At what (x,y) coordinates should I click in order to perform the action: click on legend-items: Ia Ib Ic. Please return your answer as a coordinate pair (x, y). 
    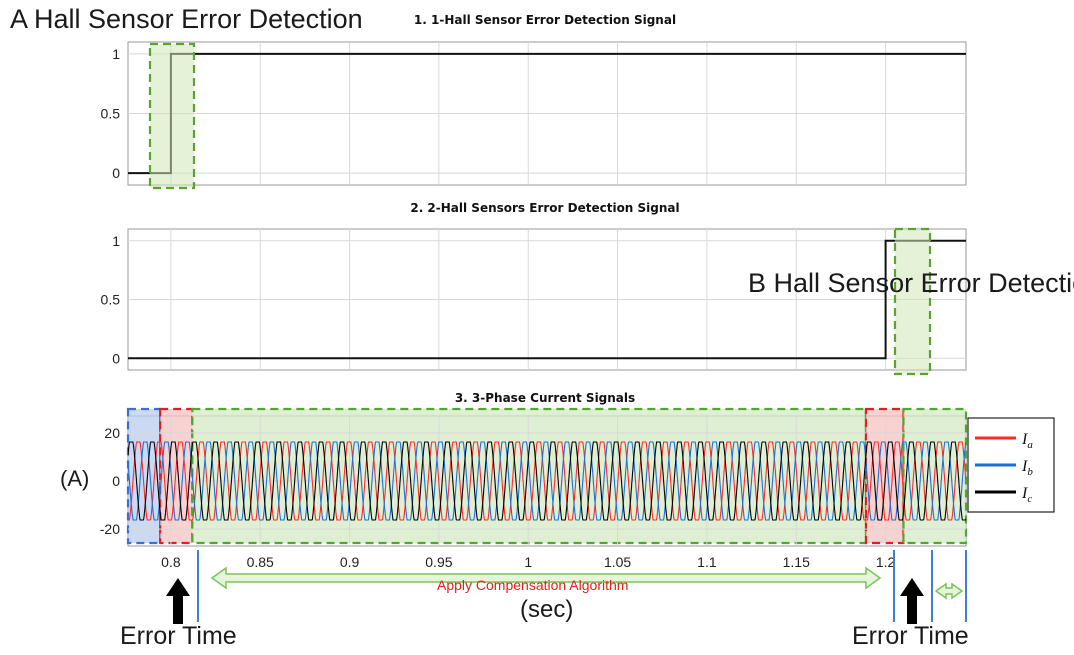
    Looking at the image, I should click on (1004, 468).